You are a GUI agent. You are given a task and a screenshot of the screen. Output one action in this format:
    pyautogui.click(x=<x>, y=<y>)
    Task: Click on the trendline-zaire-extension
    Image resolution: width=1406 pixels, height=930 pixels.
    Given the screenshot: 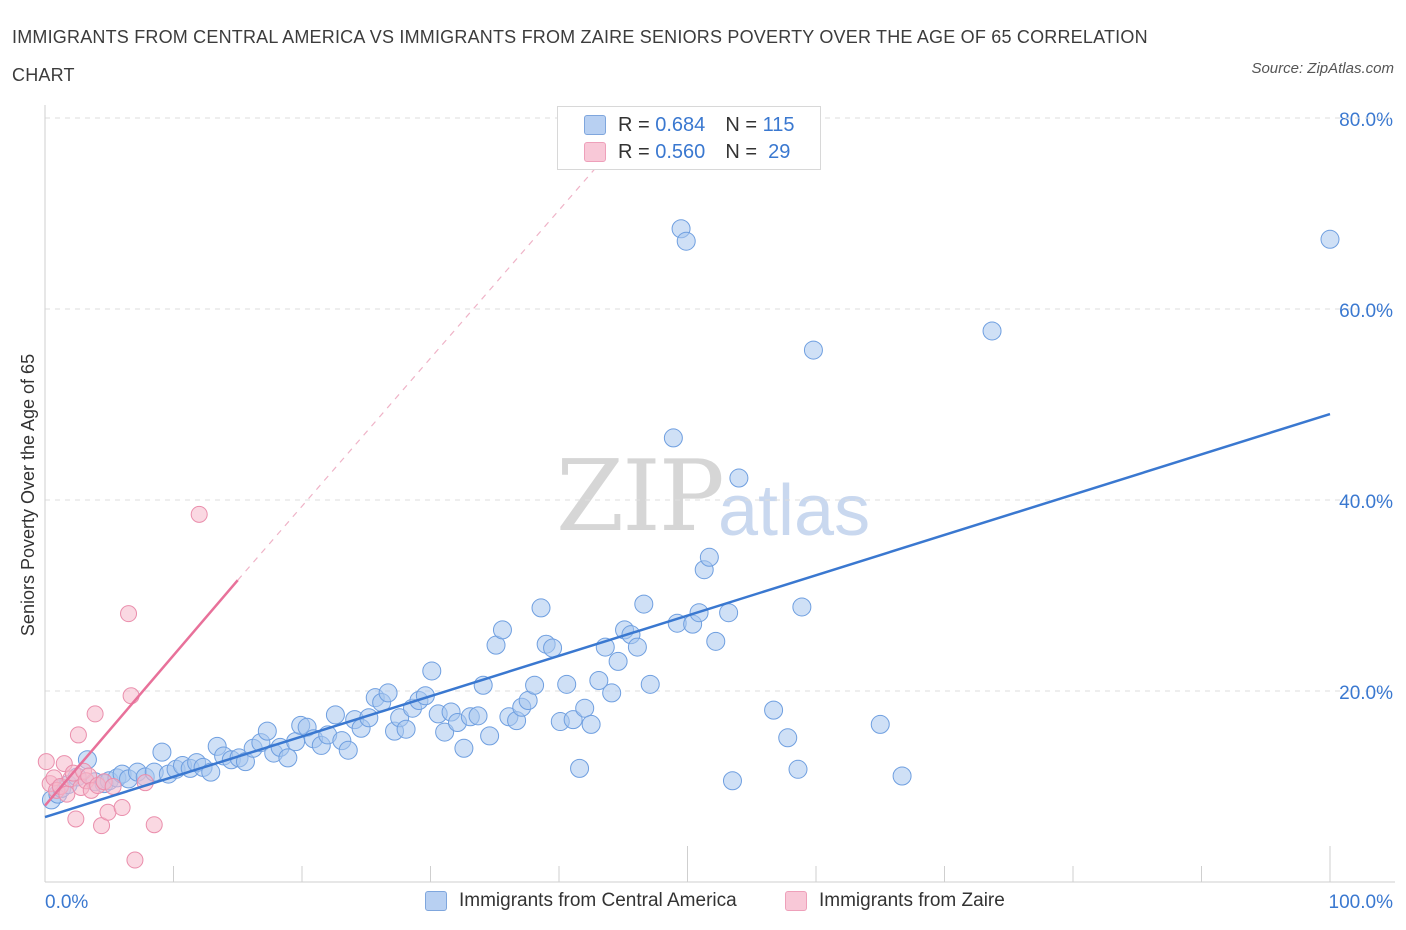 What is the action you would take?
    pyautogui.click(x=418, y=373)
    